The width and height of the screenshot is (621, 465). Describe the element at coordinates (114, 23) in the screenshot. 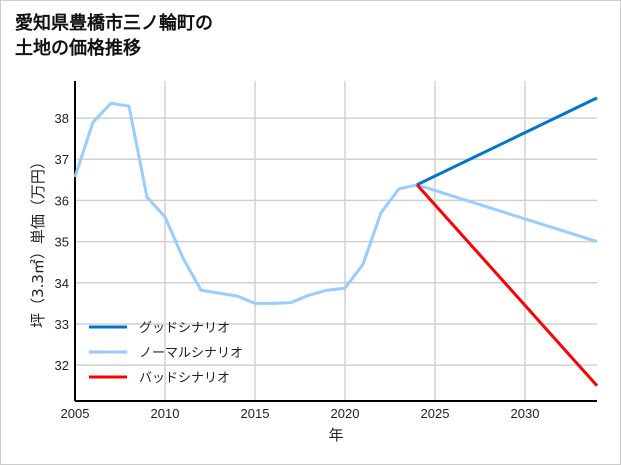

I see `title-line-1: 愛知県豊橋市三ノ輪町の` at that location.